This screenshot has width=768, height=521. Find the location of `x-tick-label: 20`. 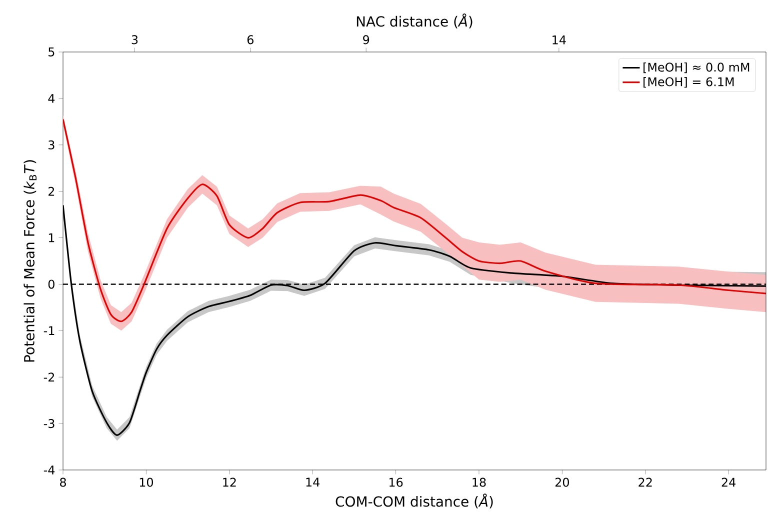

x-tick-label: 20 is located at coordinates (562, 482).